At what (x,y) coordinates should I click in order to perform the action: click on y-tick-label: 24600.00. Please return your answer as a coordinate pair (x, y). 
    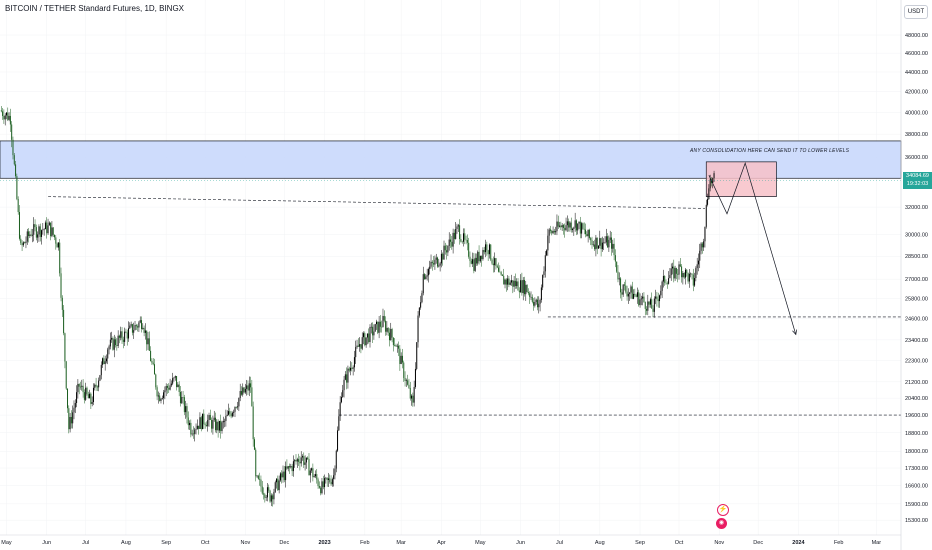
    Looking at the image, I should click on (916, 320).